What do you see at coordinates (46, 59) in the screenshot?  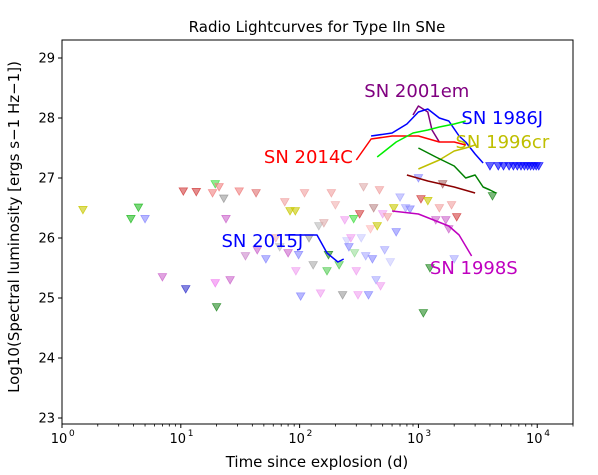 I see `y-tick-label: 29` at bounding box center [46, 59].